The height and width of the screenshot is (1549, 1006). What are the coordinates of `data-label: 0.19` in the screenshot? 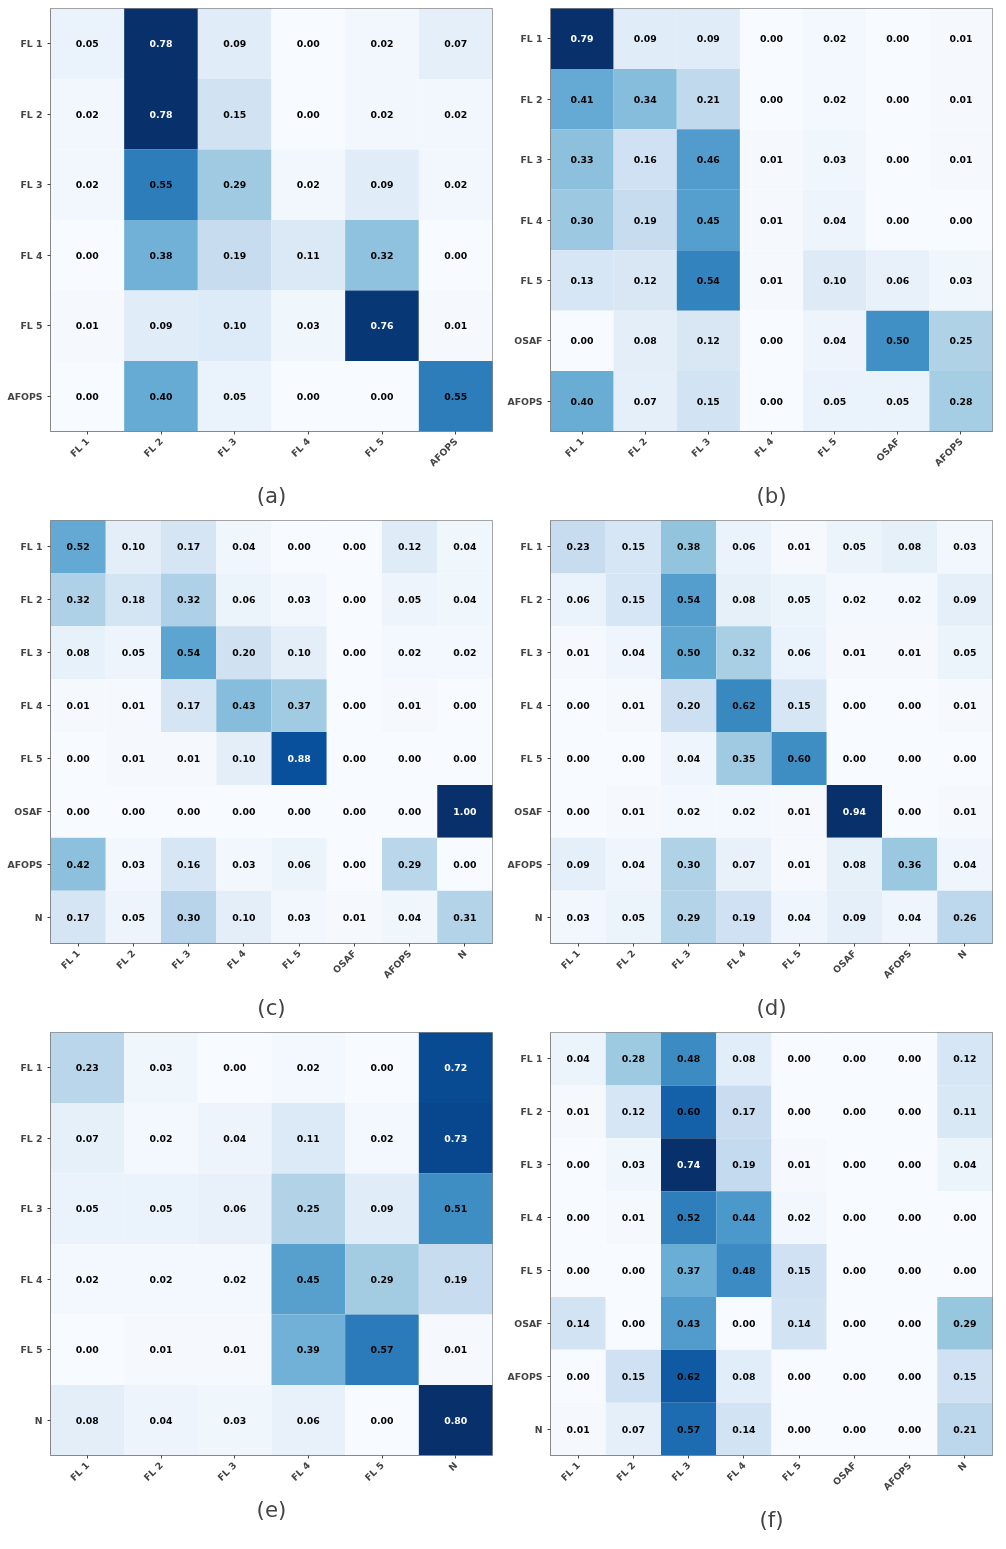 It's located at (456, 1279).